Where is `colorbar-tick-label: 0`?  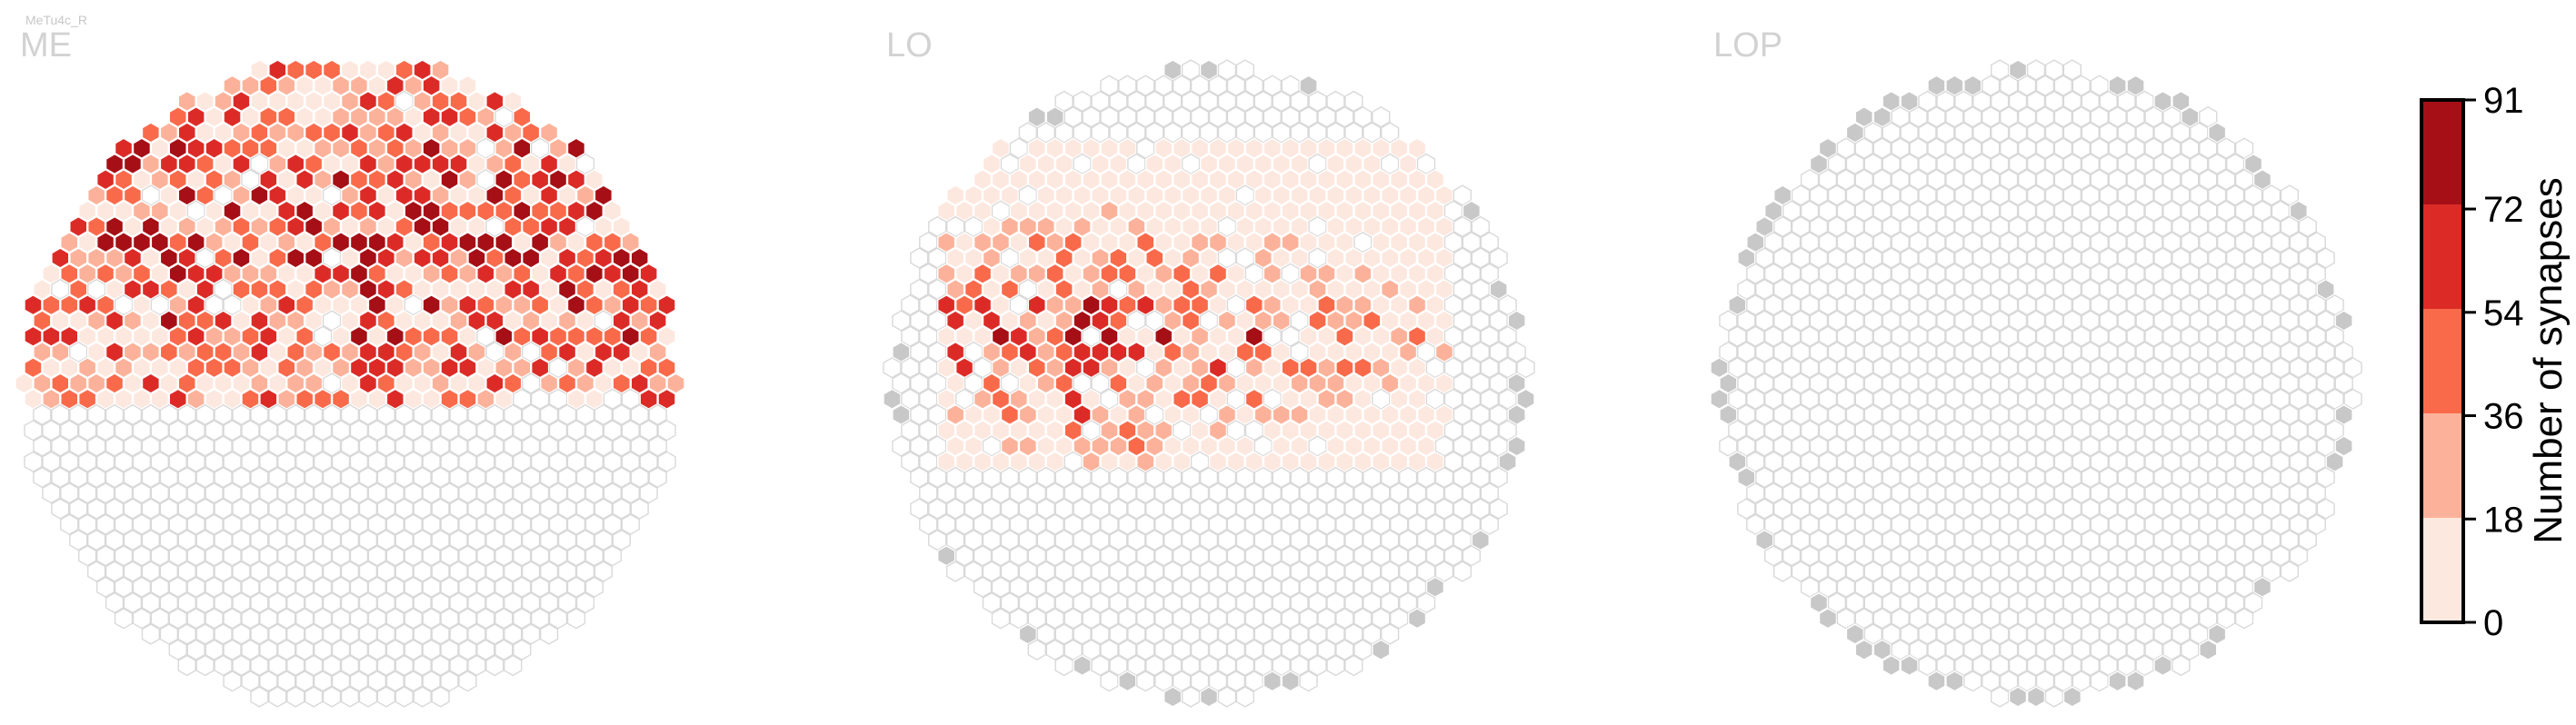
colorbar-tick-label: 0 is located at coordinates (2493, 623).